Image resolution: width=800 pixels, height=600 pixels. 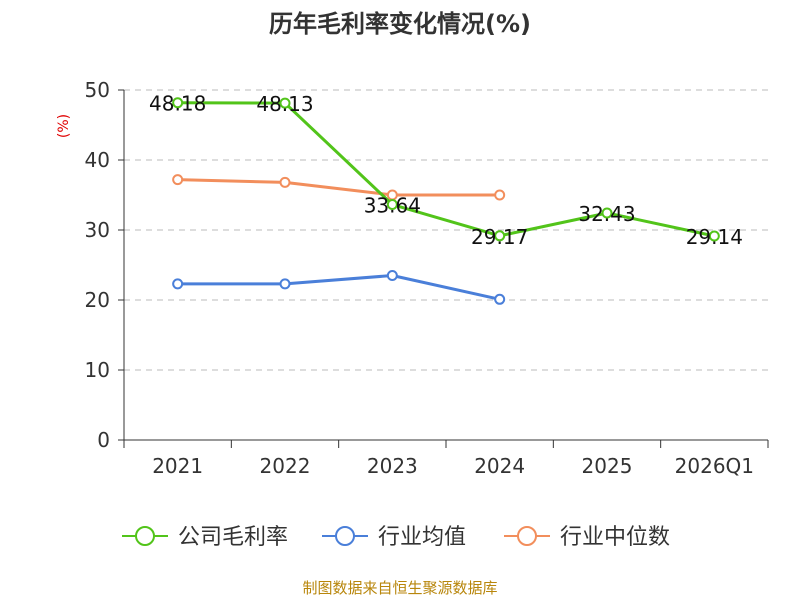 What do you see at coordinates (97, 300) in the screenshot?
I see `y-tick-label: 20` at bounding box center [97, 300].